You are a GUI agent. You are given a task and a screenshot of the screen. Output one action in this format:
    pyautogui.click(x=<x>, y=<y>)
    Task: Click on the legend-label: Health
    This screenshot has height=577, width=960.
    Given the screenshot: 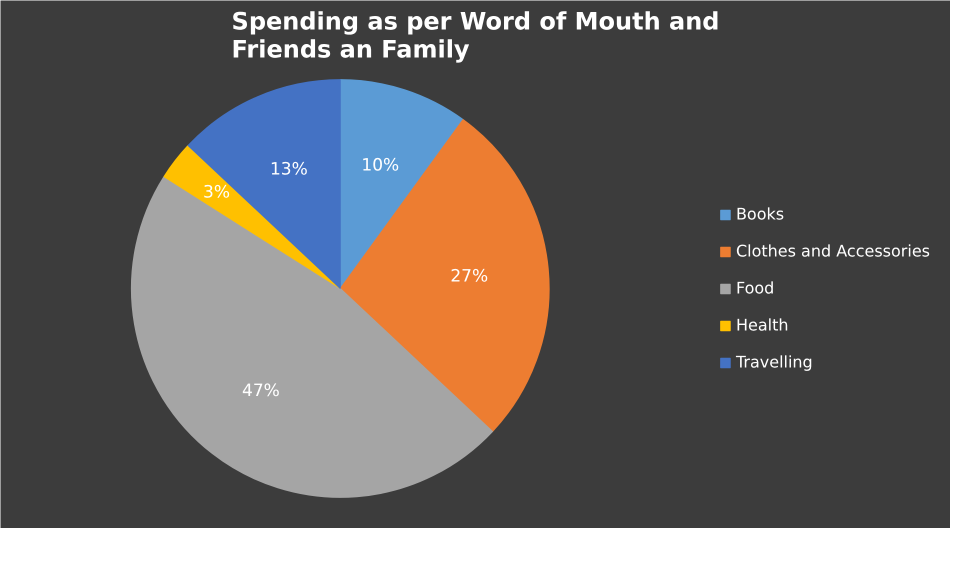 What is the action you would take?
    pyautogui.click(x=762, y=325)
    